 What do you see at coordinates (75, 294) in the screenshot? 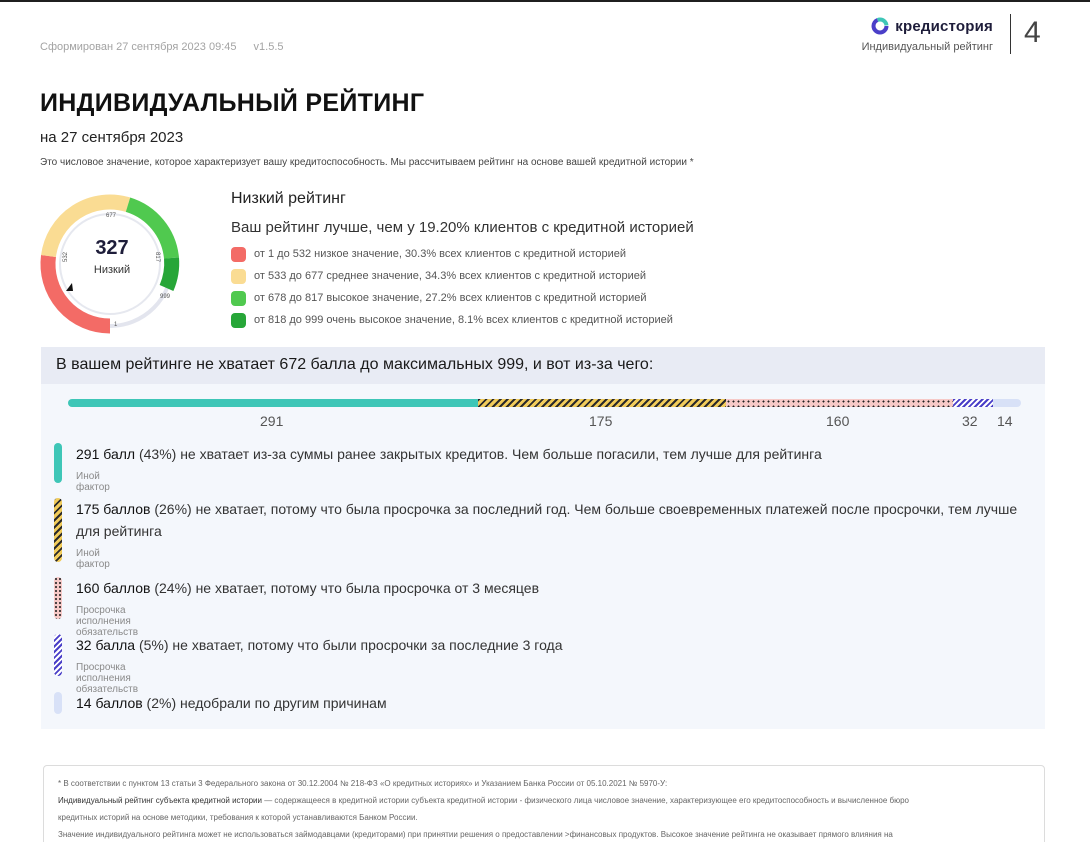
I see `gauge-segment-low` at bounding box center [75, 294].